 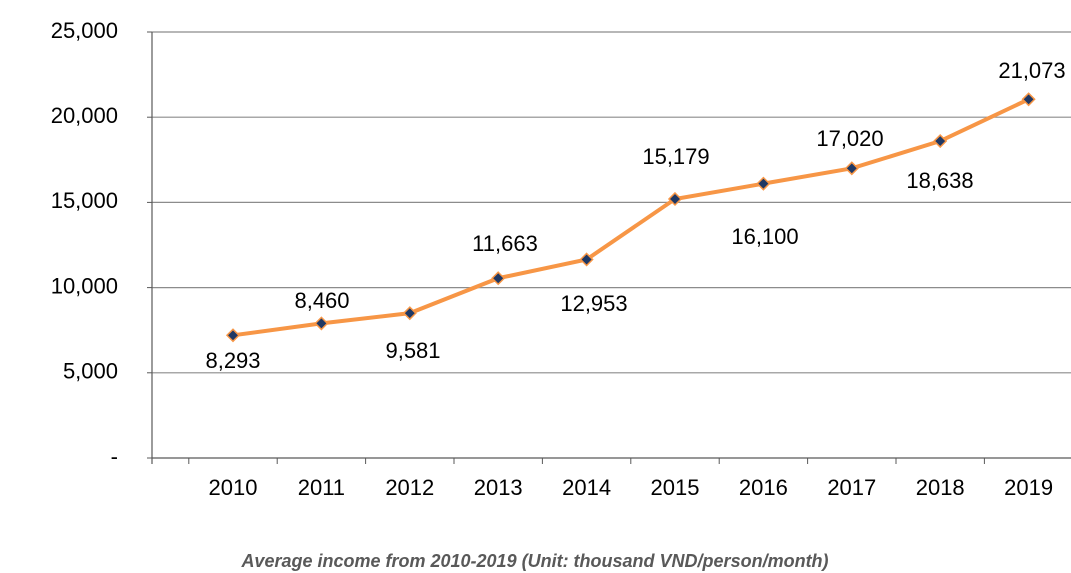 What do you see at coordinates (498, 487) in the screenshot?
I see `x-tick-label: 2013` at bounding box center [498, 487].